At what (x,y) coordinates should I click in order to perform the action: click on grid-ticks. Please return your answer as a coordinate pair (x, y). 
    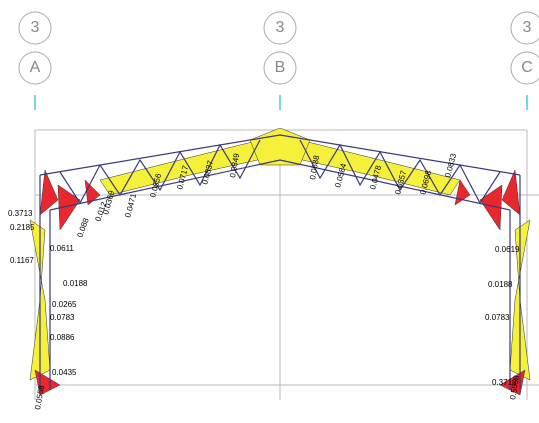
    Looking at the image, I should click on (281, 102).